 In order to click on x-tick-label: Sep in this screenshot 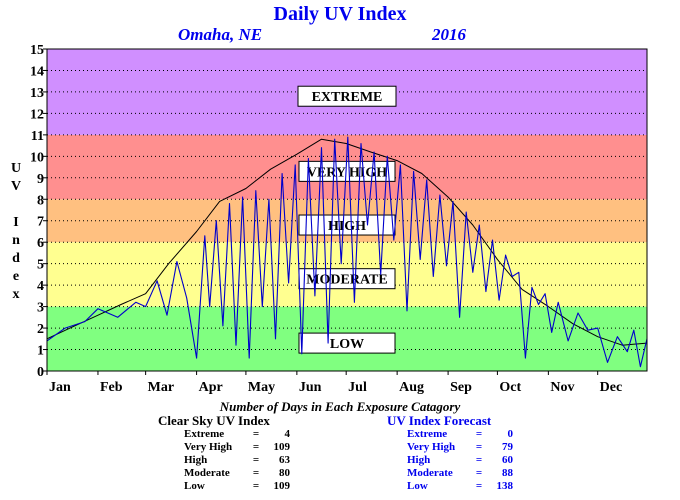, I will do `click(461, 387)`.